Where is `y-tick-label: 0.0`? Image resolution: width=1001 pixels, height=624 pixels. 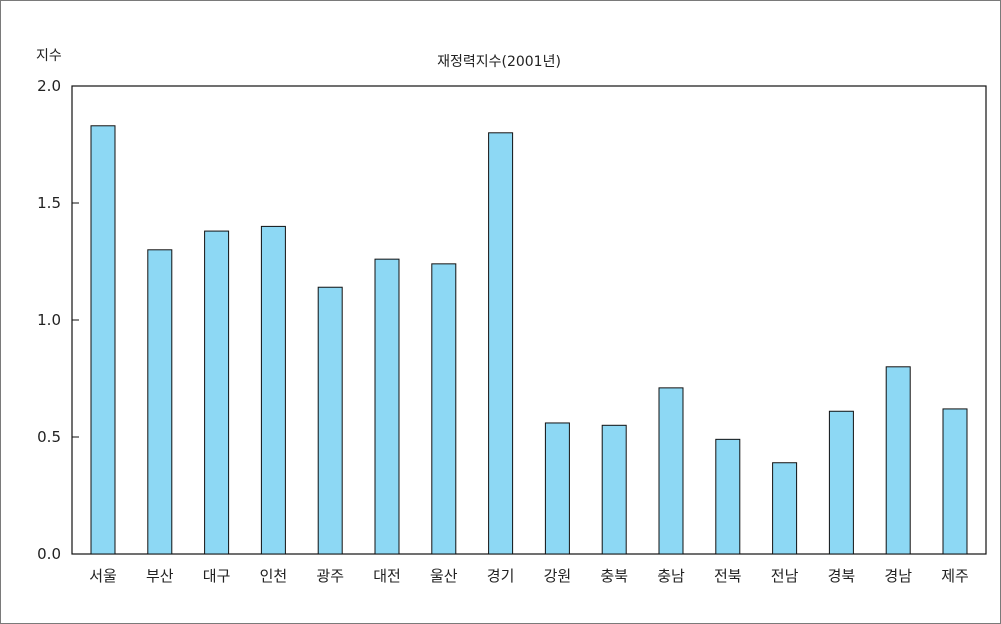 y-tick-label: 0.0 is located at coordinates (49, 554).